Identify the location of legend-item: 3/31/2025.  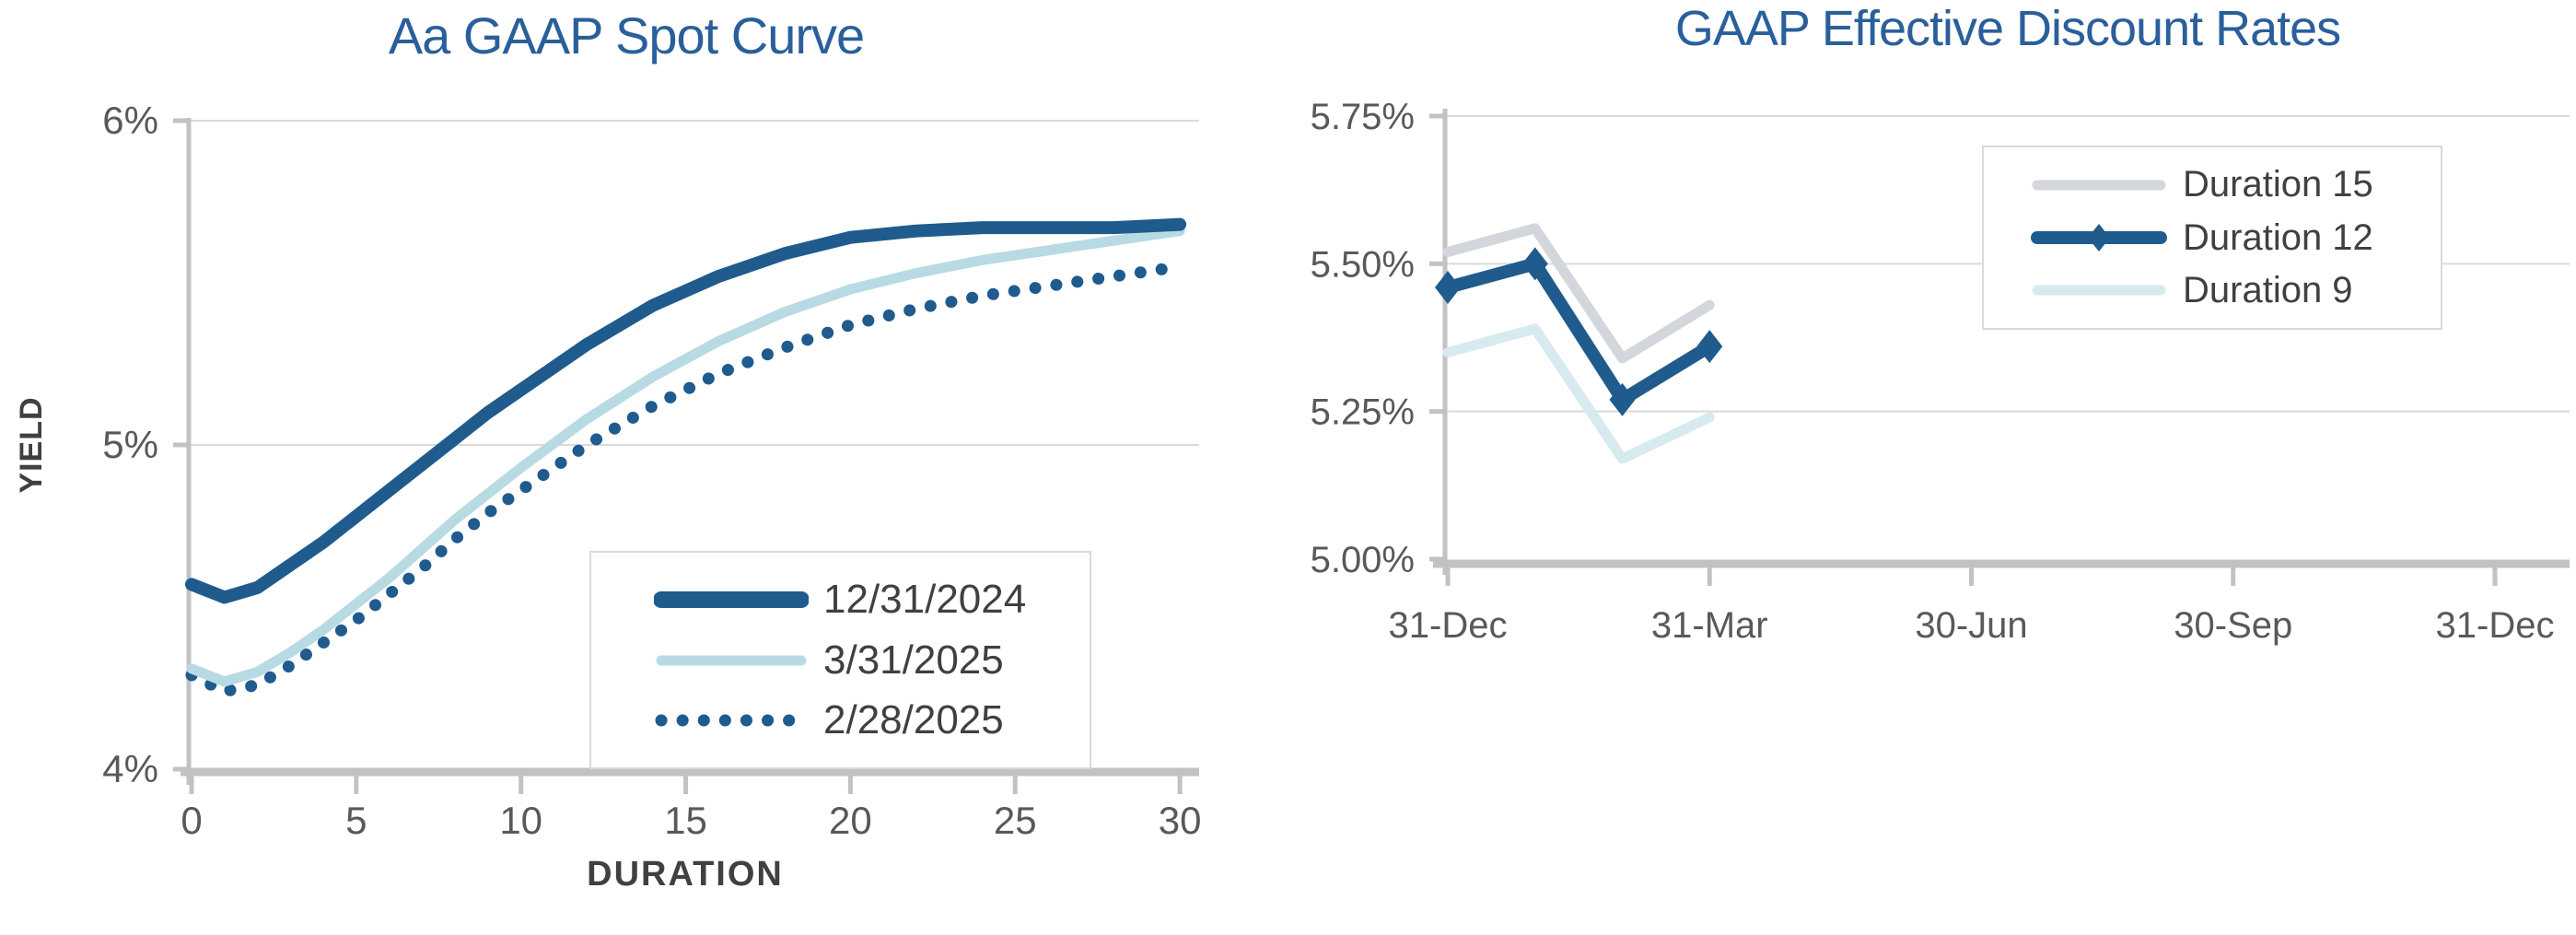
(872, 660).